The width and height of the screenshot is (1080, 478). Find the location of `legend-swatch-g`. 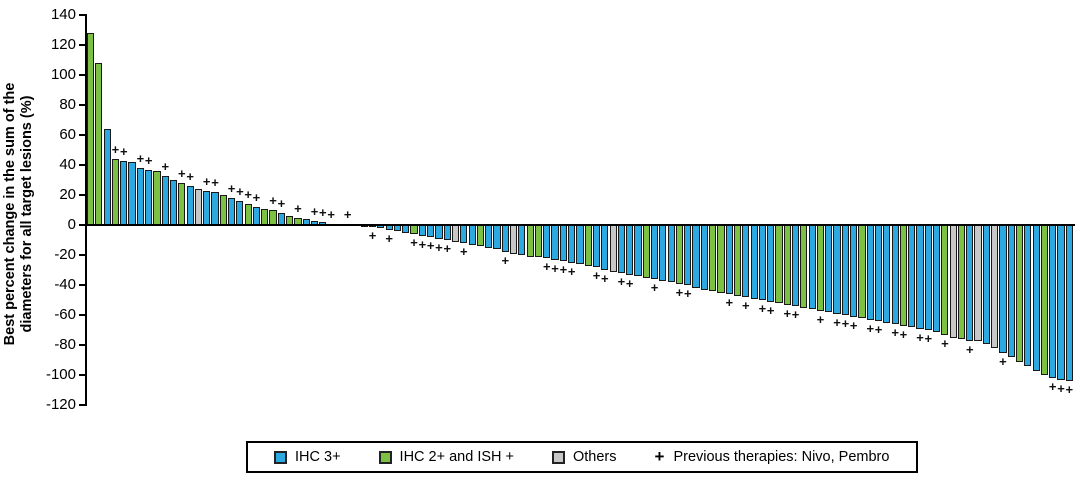

legend-swatch-g is located at coordinates (385, 457).